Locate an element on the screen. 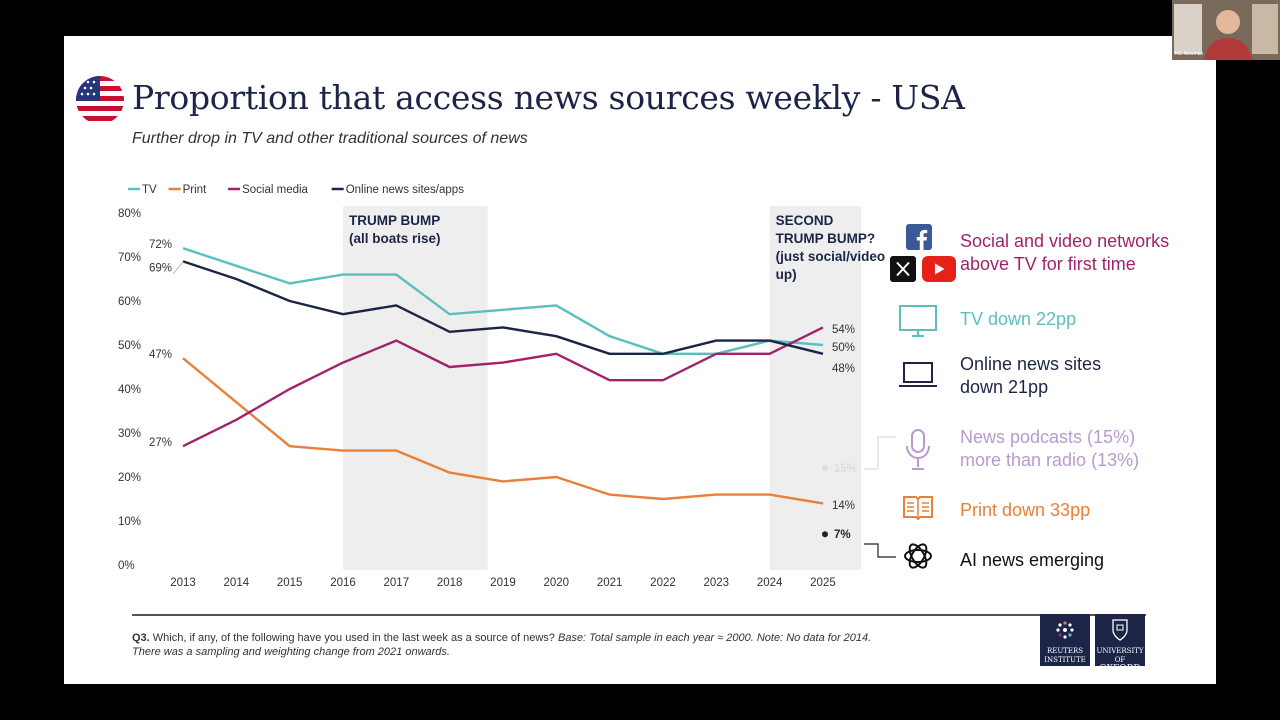 The image size is (1280, 720). x-tick-label: 2023 is located at coordinates (717, 583).